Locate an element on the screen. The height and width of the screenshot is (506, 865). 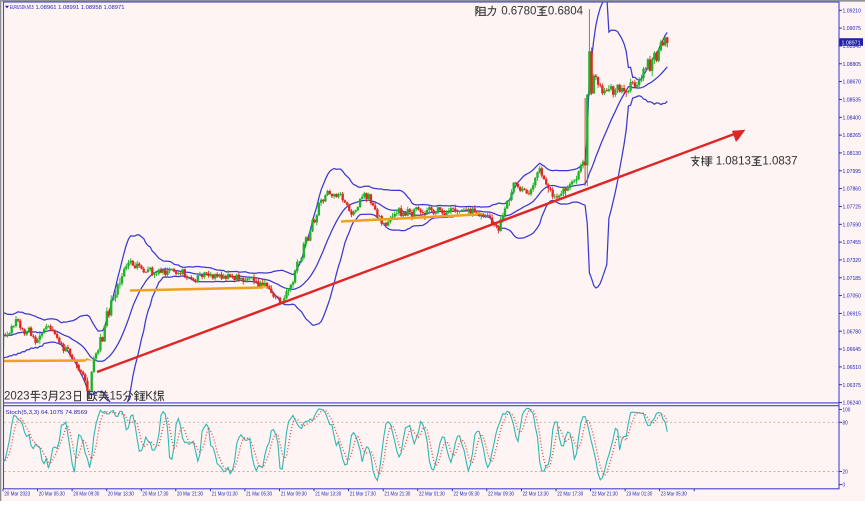
svg-text: 1.08940 is located at coordinates (852, 47).